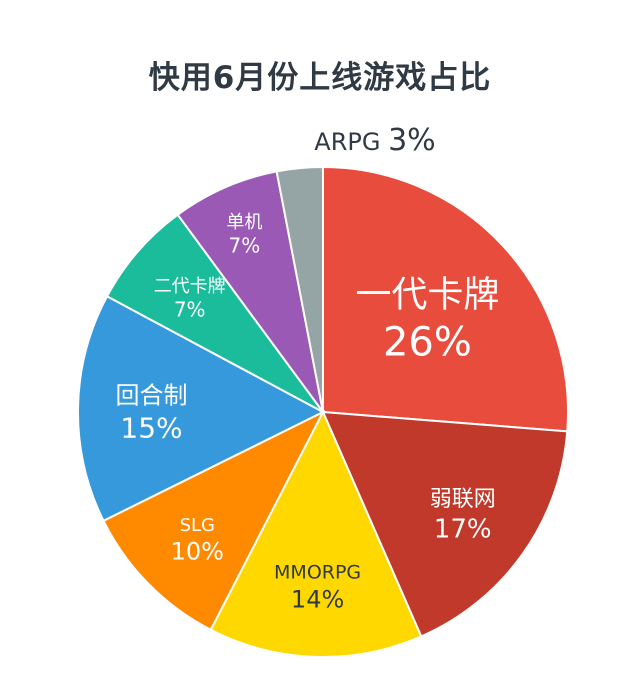 This screenshot has height=700, width=640. What do you see at coordinates (317, 599) in the screenshot?
I see `slice-label-value: 14%` at bounding box center [317, 599].